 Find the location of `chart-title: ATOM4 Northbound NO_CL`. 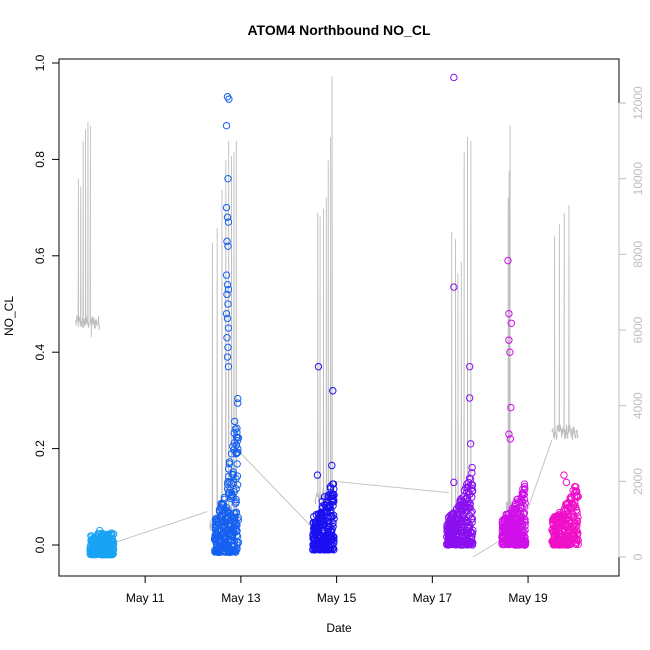

chart-title: ATOM4 Northbound NO_CL is located at coordinates (338, 30).